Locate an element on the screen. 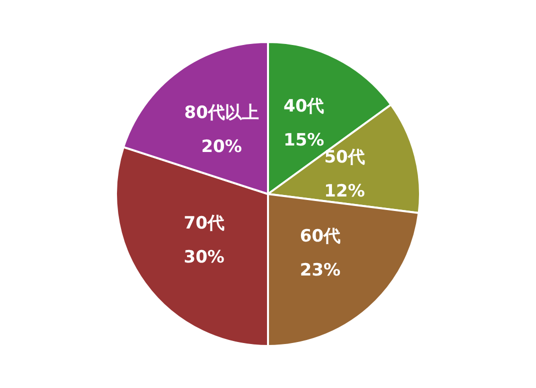 The image size is (536, 388). slice-label: 50代 is located at coordinates (344, 157).